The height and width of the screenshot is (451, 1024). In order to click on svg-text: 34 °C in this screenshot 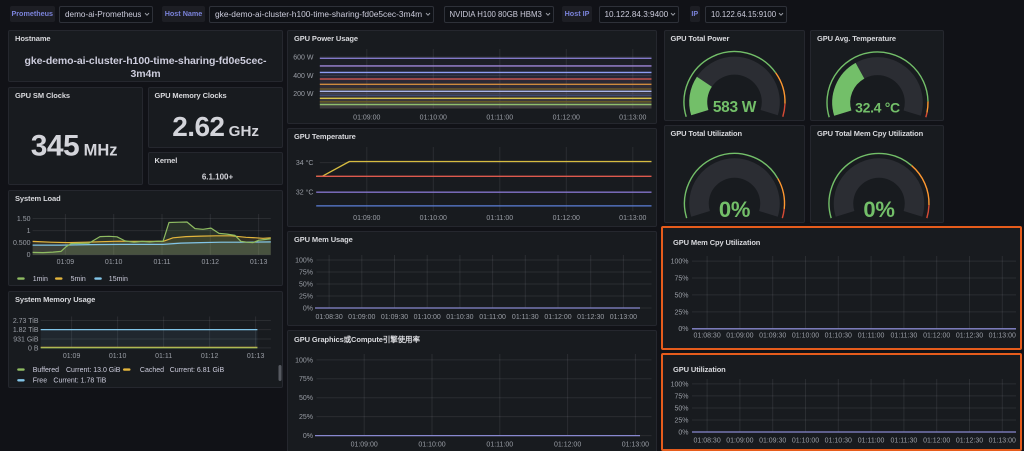, I will do `click(305, 163)`.